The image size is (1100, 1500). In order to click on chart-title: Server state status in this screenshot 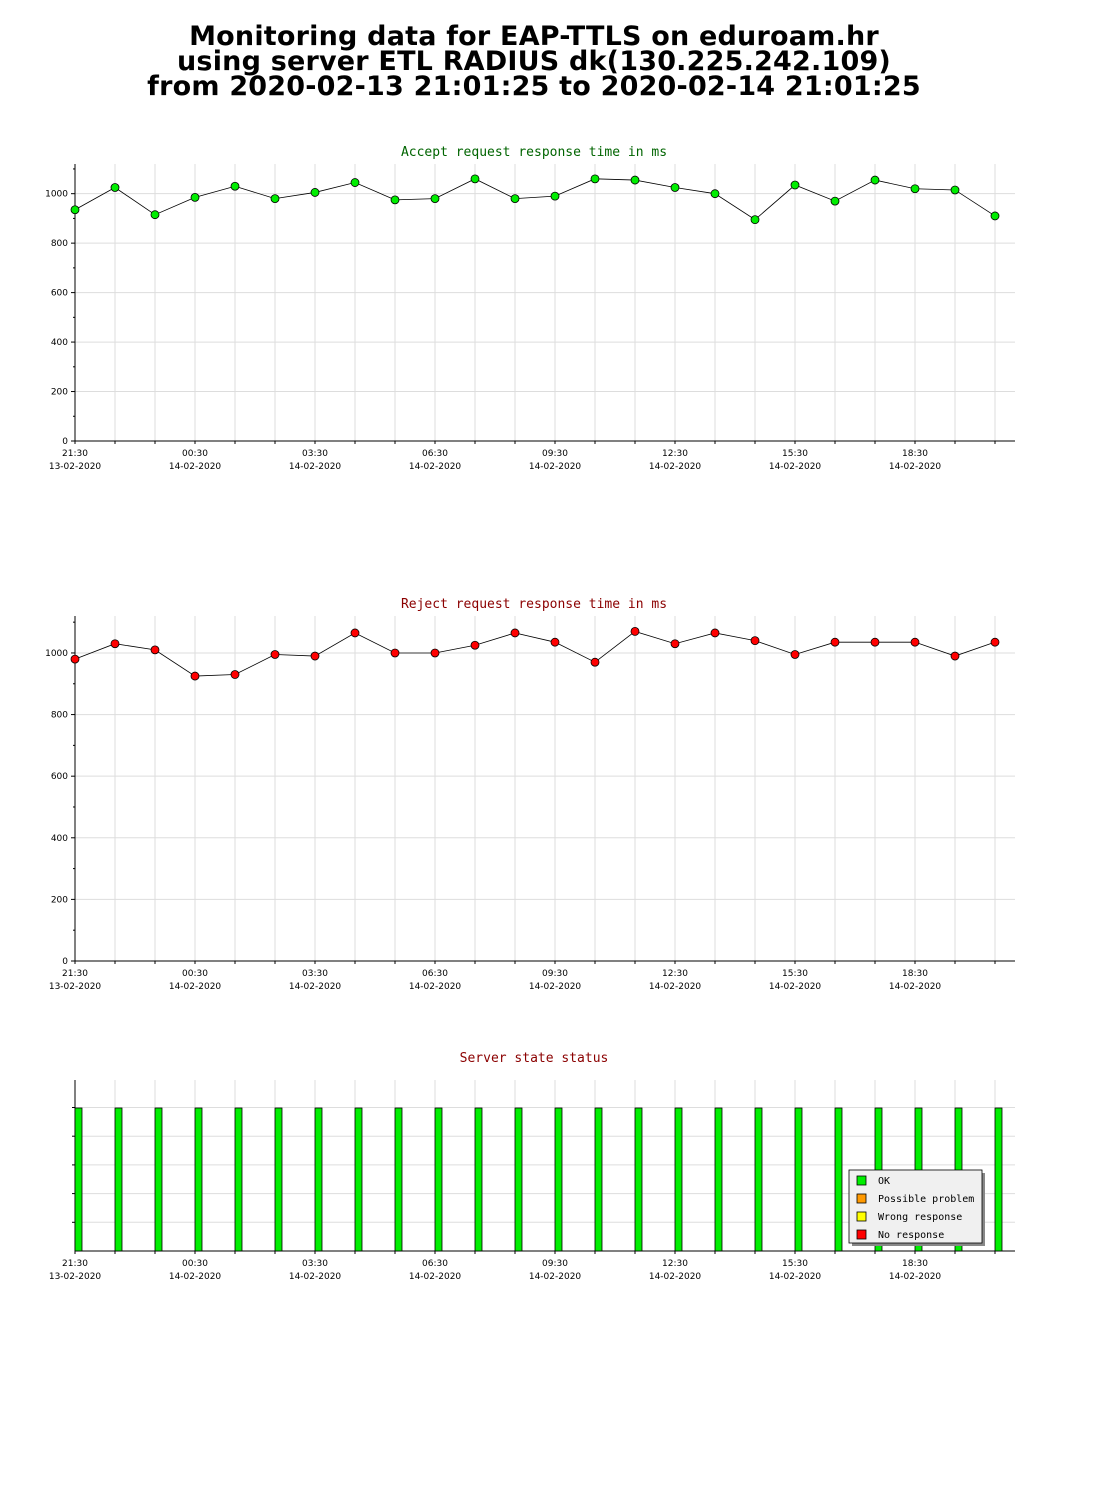, I will do `click(534, 1058)`.